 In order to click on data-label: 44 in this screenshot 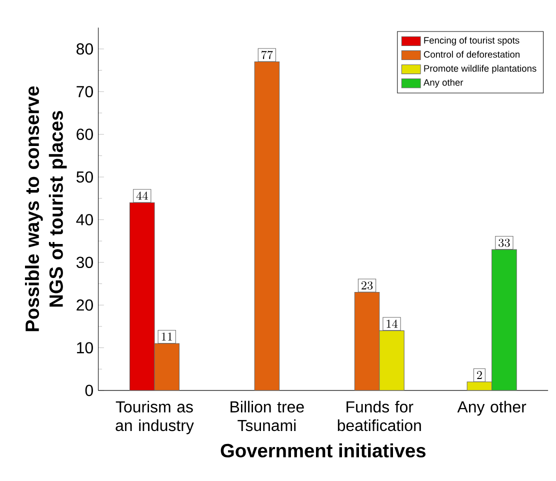, I will do `click(142, 196)`.